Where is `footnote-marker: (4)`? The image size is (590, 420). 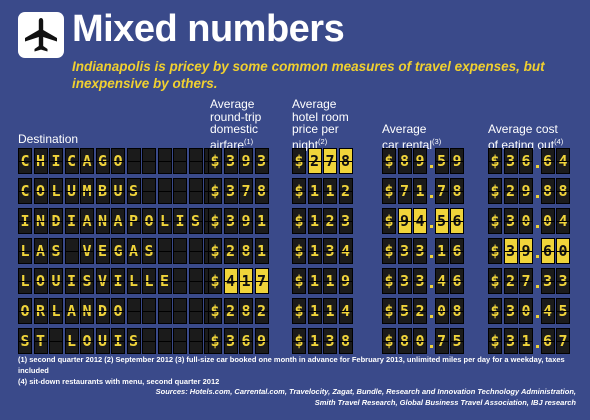 footnote-marker: (4) is located at coordinates (559, 141).